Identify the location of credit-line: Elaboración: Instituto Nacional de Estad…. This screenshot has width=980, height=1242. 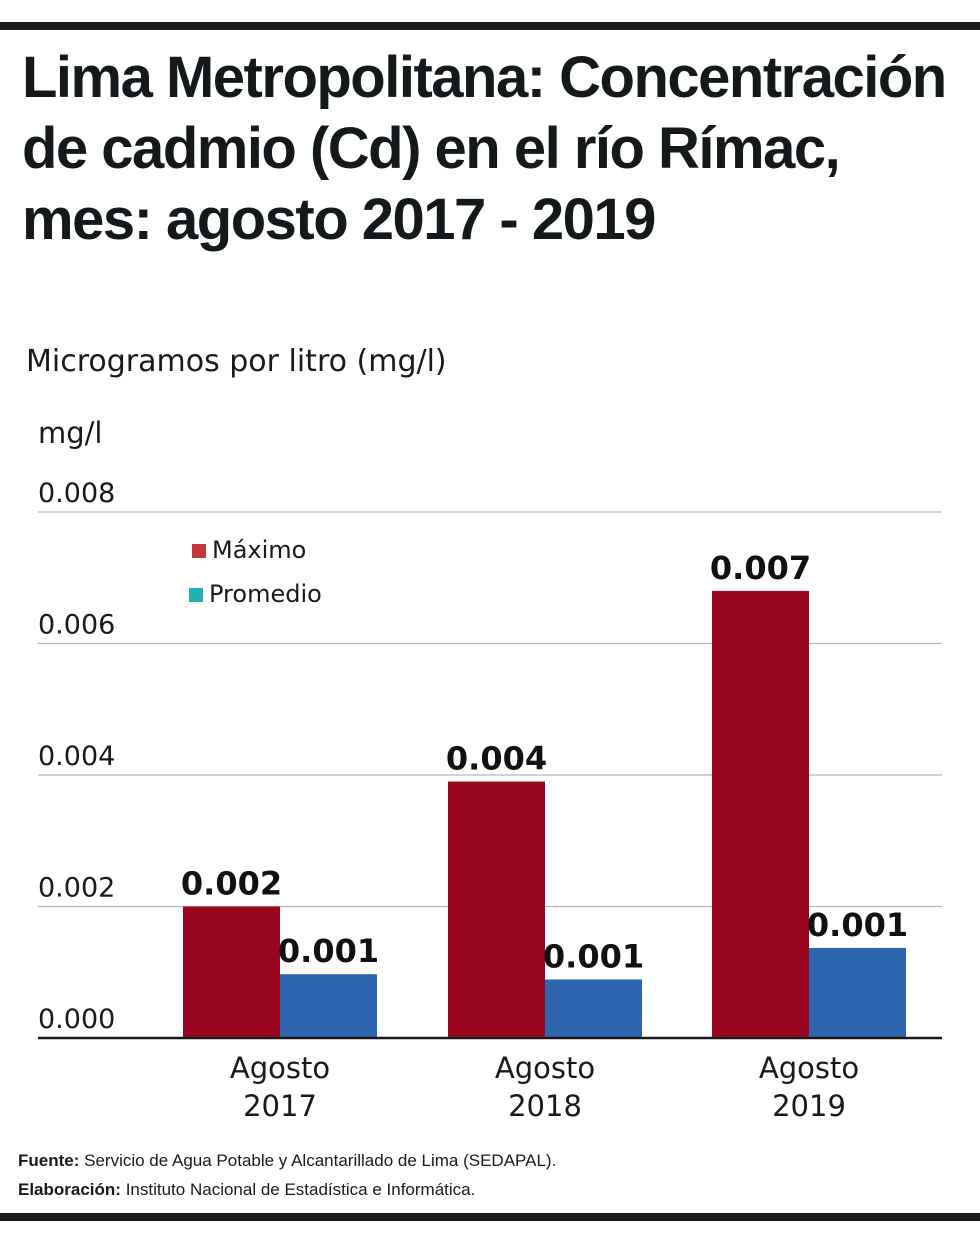
(287, 1189).